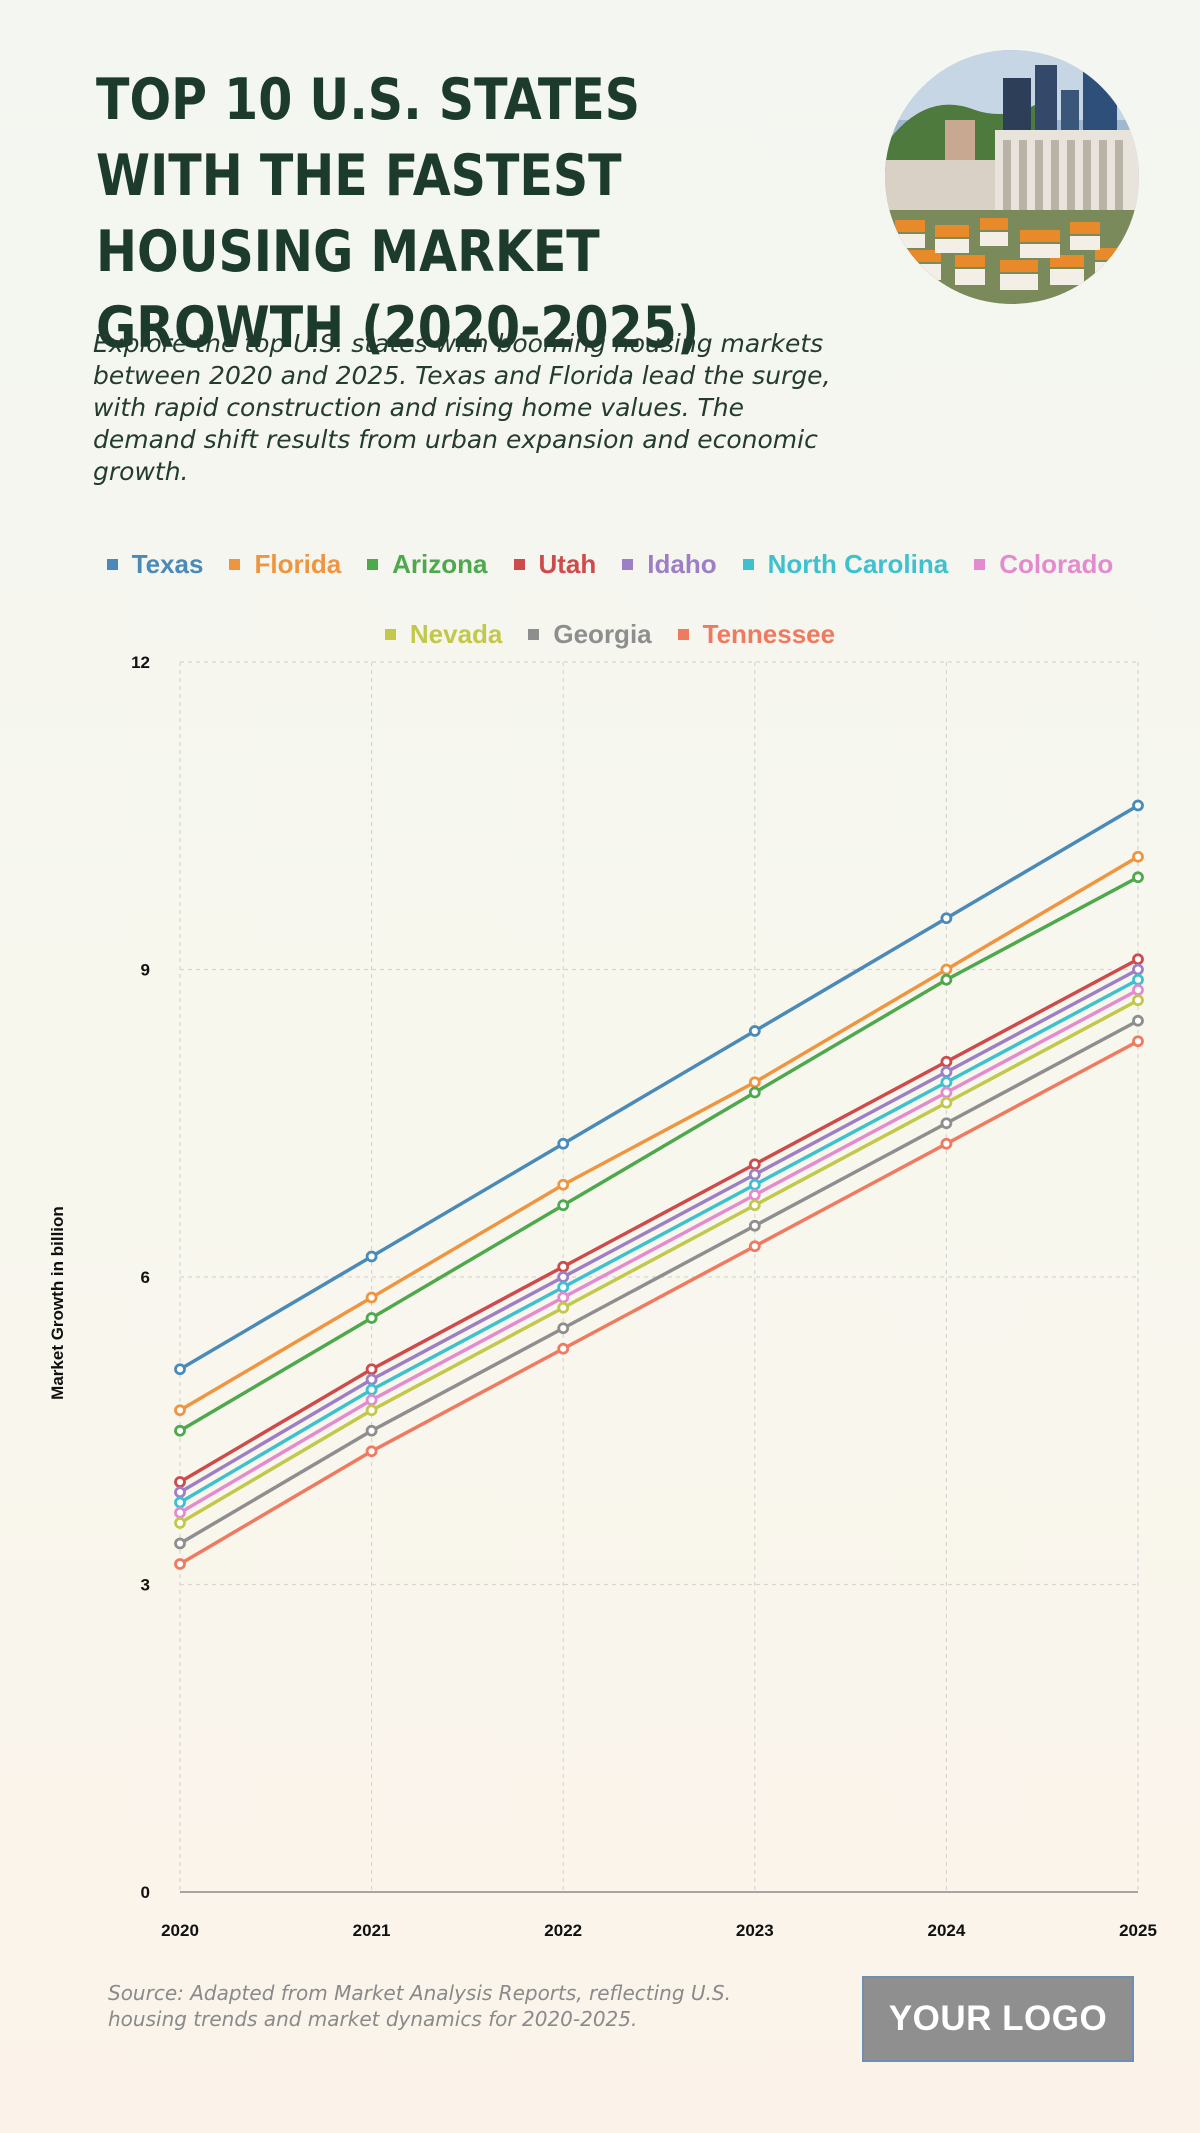 This screenshot has height=2133, width=1200. What do you see at coordinates (167, 563) in the screenshot?
I see `legend-label: Texas` at bounding box center [167, 563].